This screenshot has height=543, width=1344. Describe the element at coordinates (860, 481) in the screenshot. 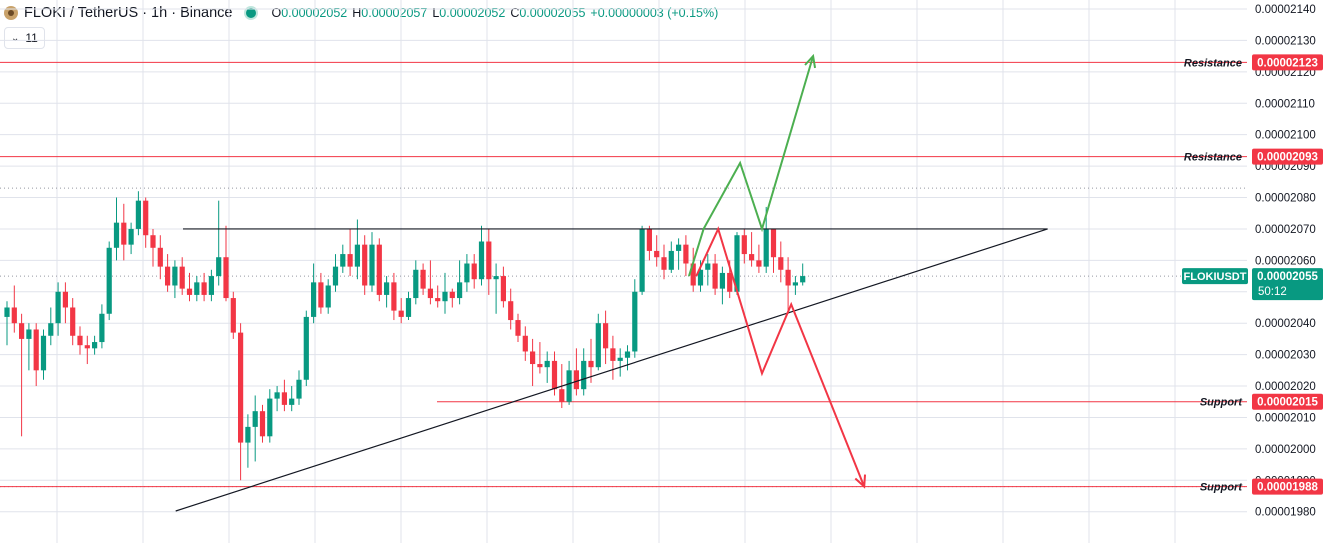

I see `bearish-projection-path-arrowhead` at that location.